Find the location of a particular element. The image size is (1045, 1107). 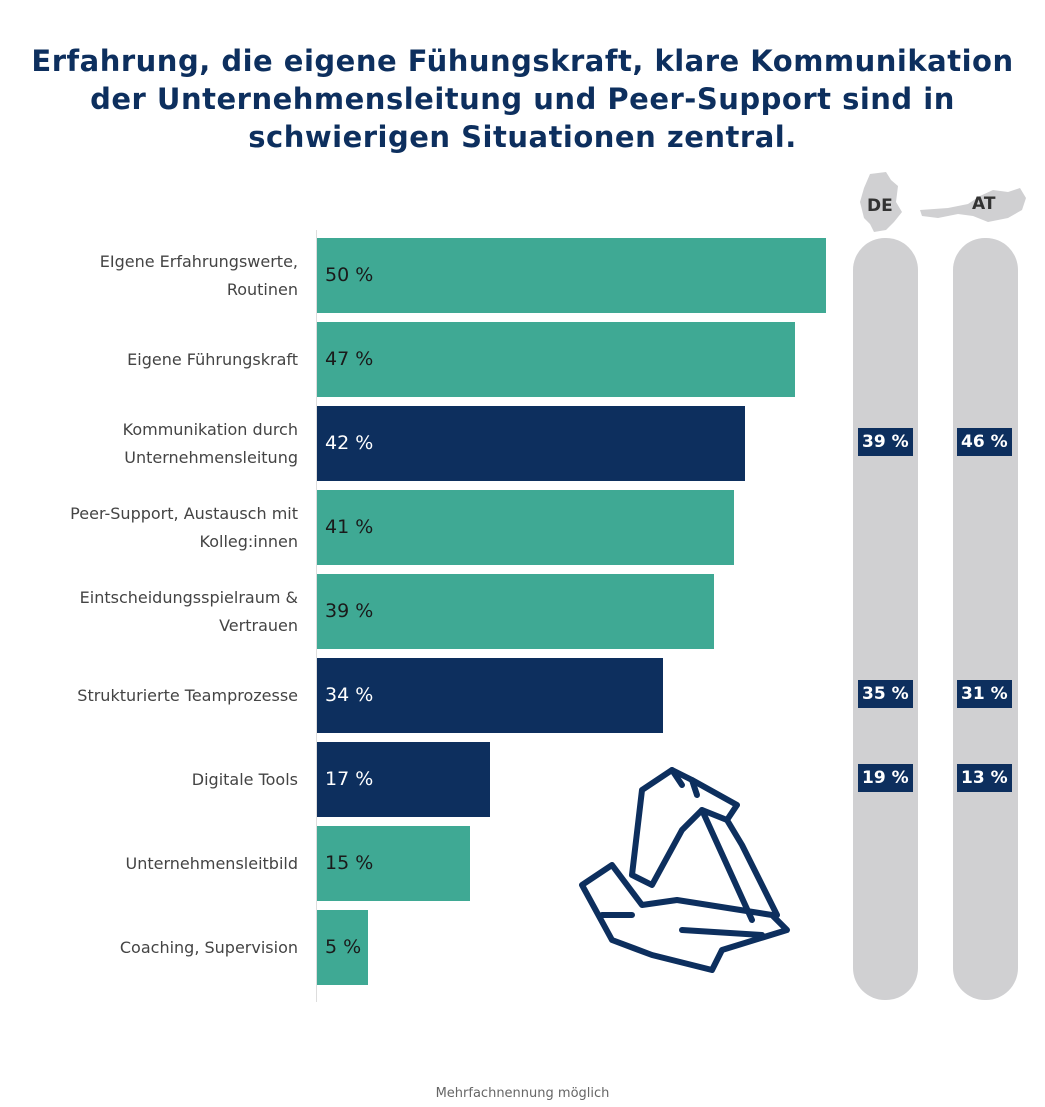

country-value-badge: 39 % is located at coordinates (885, 442).